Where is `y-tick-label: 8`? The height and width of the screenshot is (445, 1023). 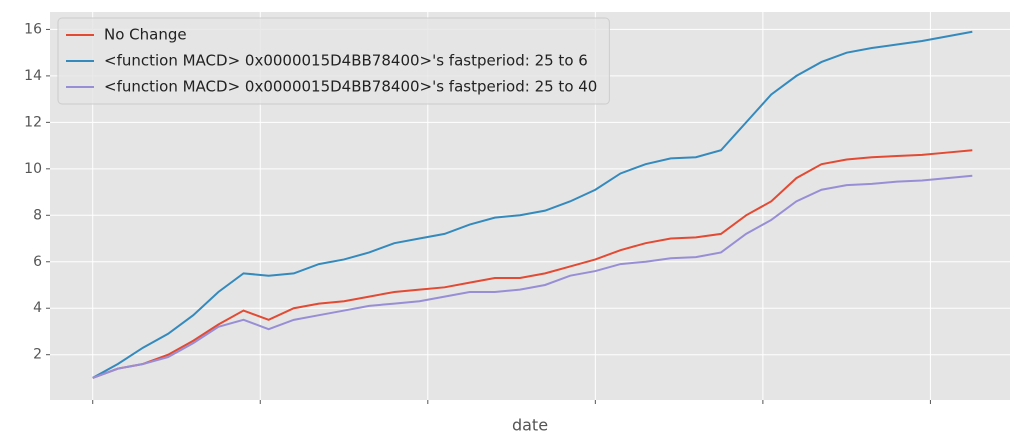 y-tick-label: 8 is located at coordinates (37, 215).